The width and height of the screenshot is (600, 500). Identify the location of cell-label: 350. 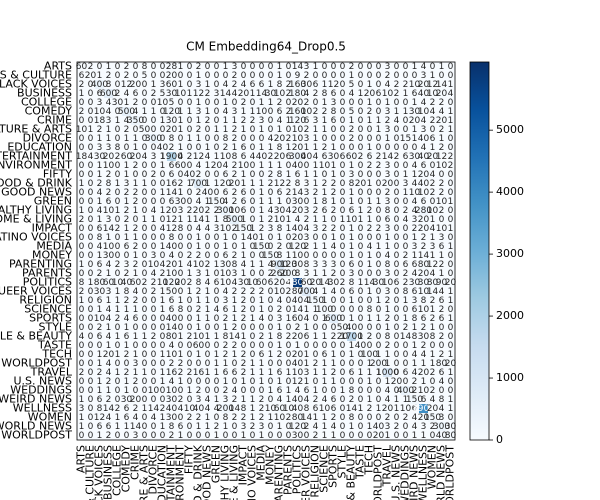
(135, 121).